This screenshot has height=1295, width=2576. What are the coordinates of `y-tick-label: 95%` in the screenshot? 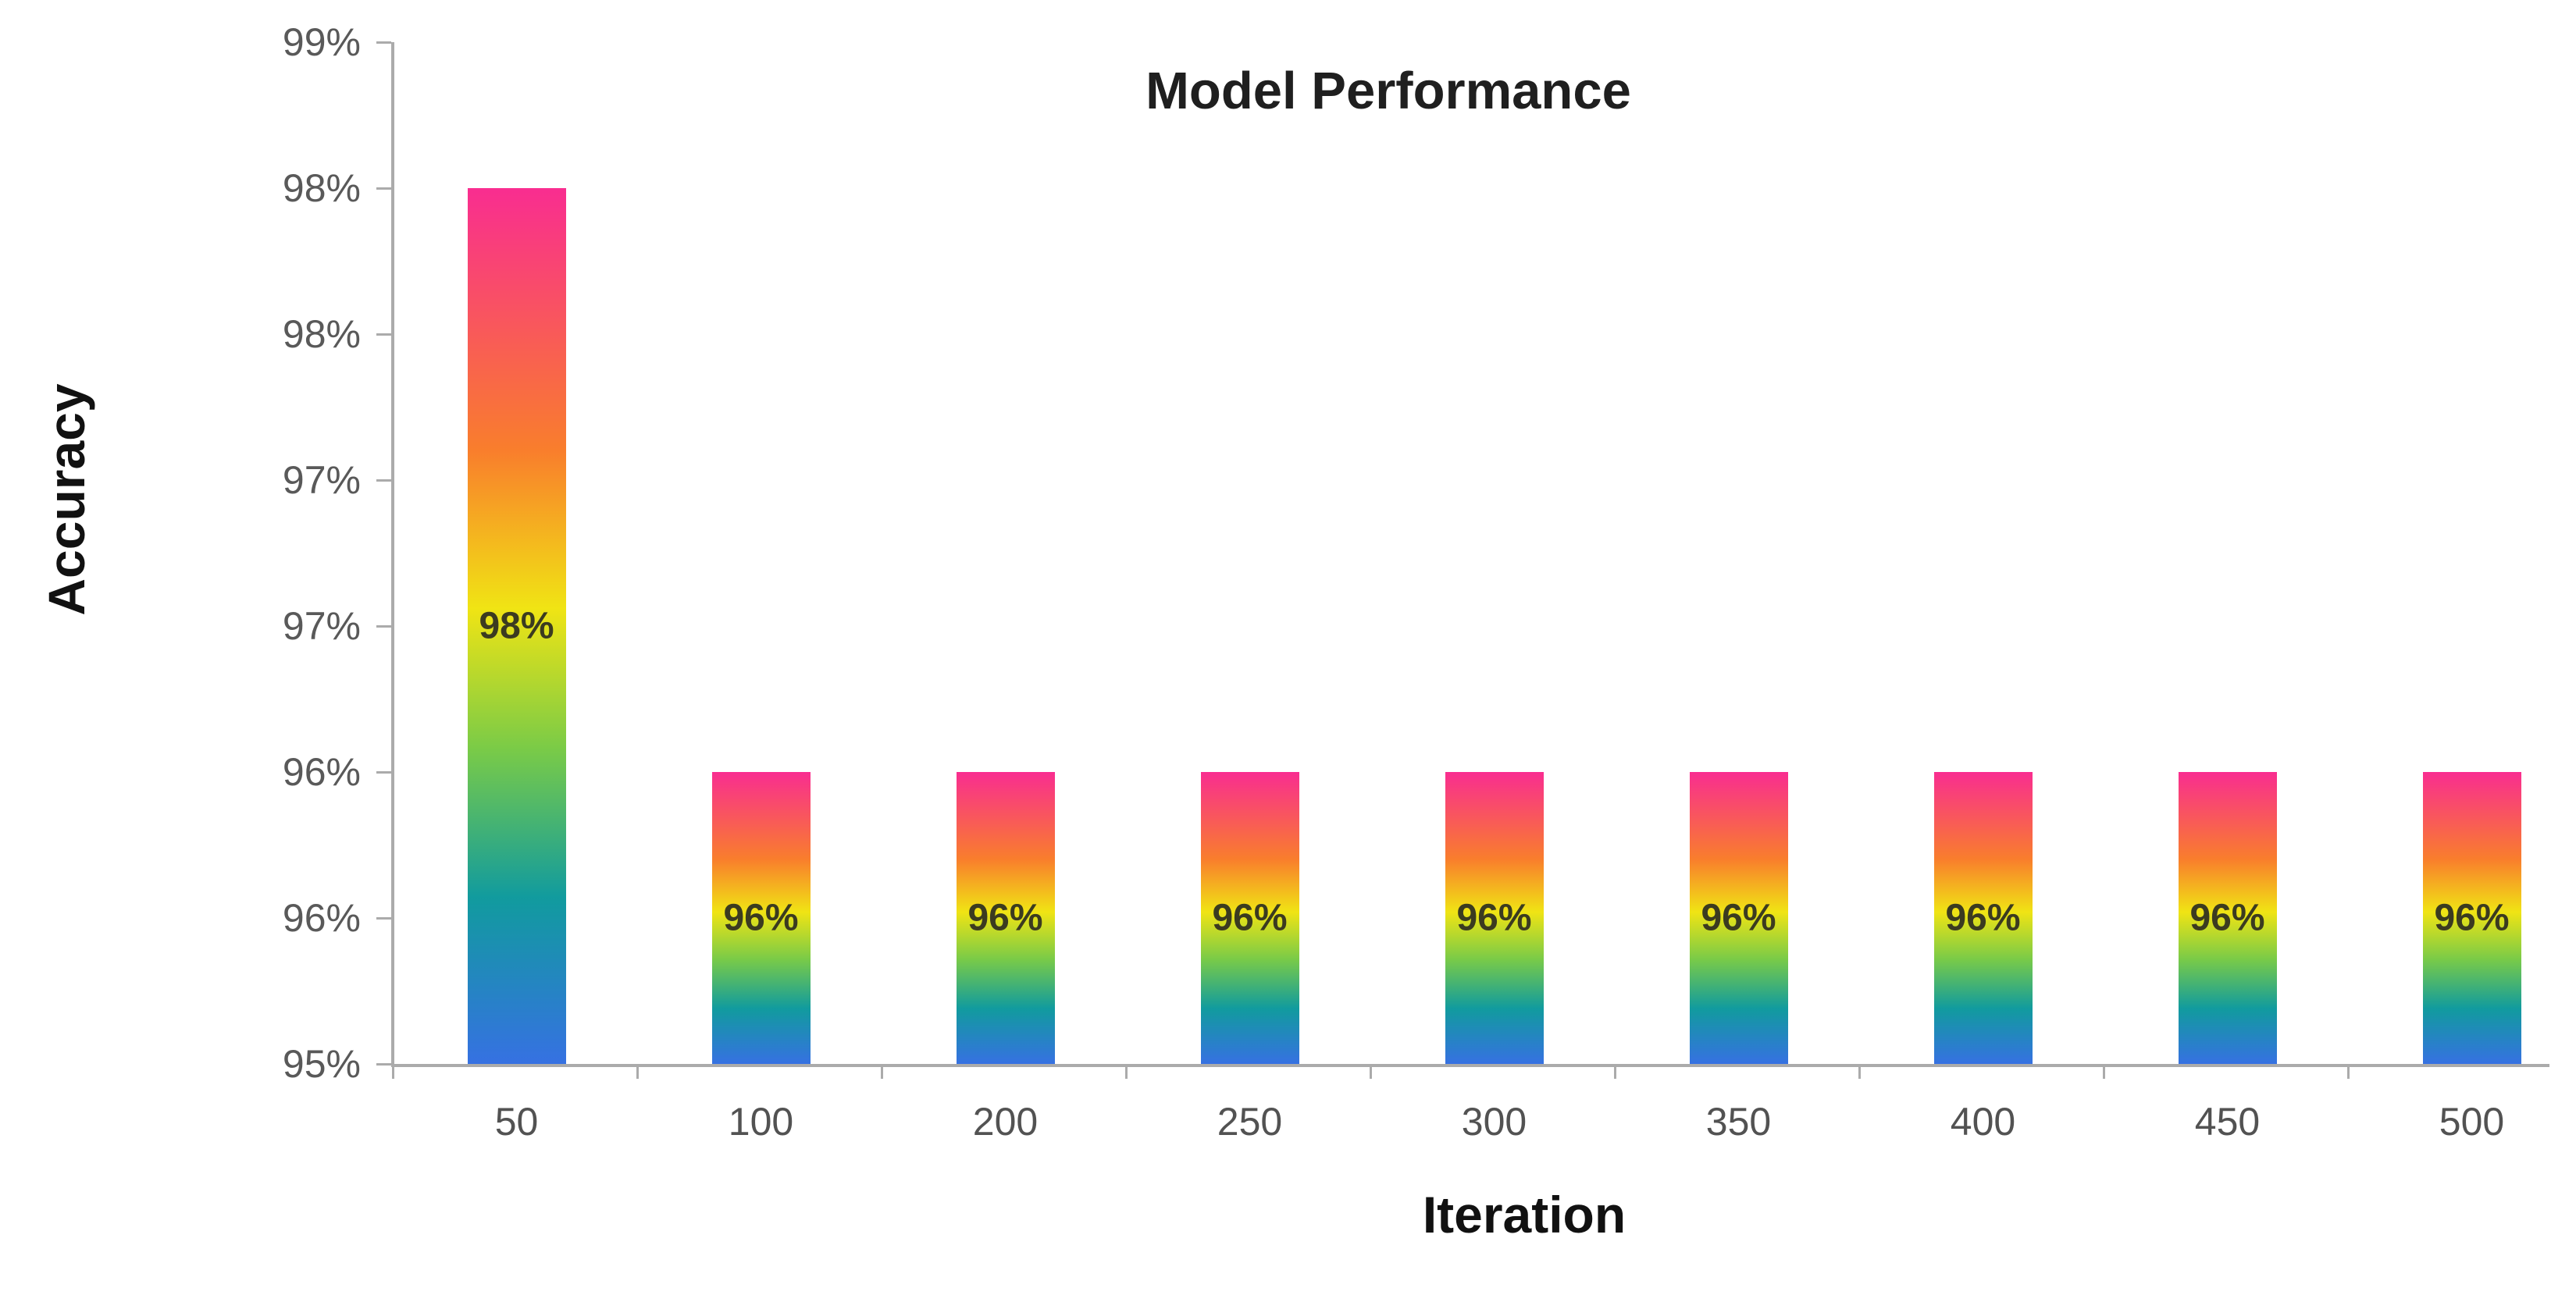 It's located at (321, 1064).